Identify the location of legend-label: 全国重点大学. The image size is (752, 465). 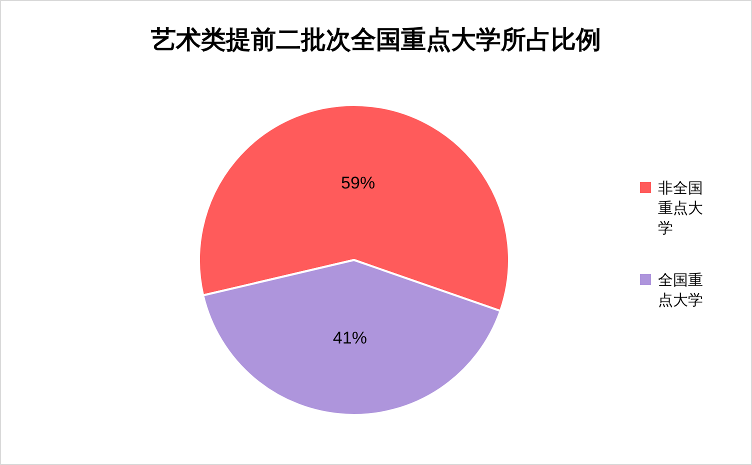
(680, 290).